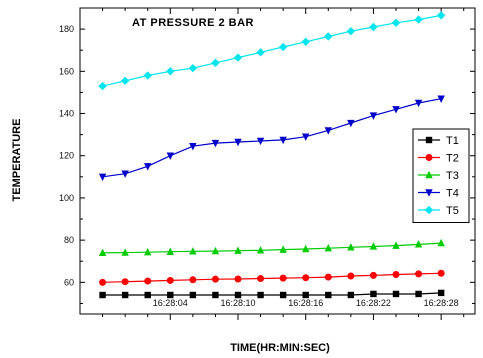 Image resolution: width=483 pixels, height=358 pixels. I want to click on x-tick-label: 16:28:04, so click(170, 303).